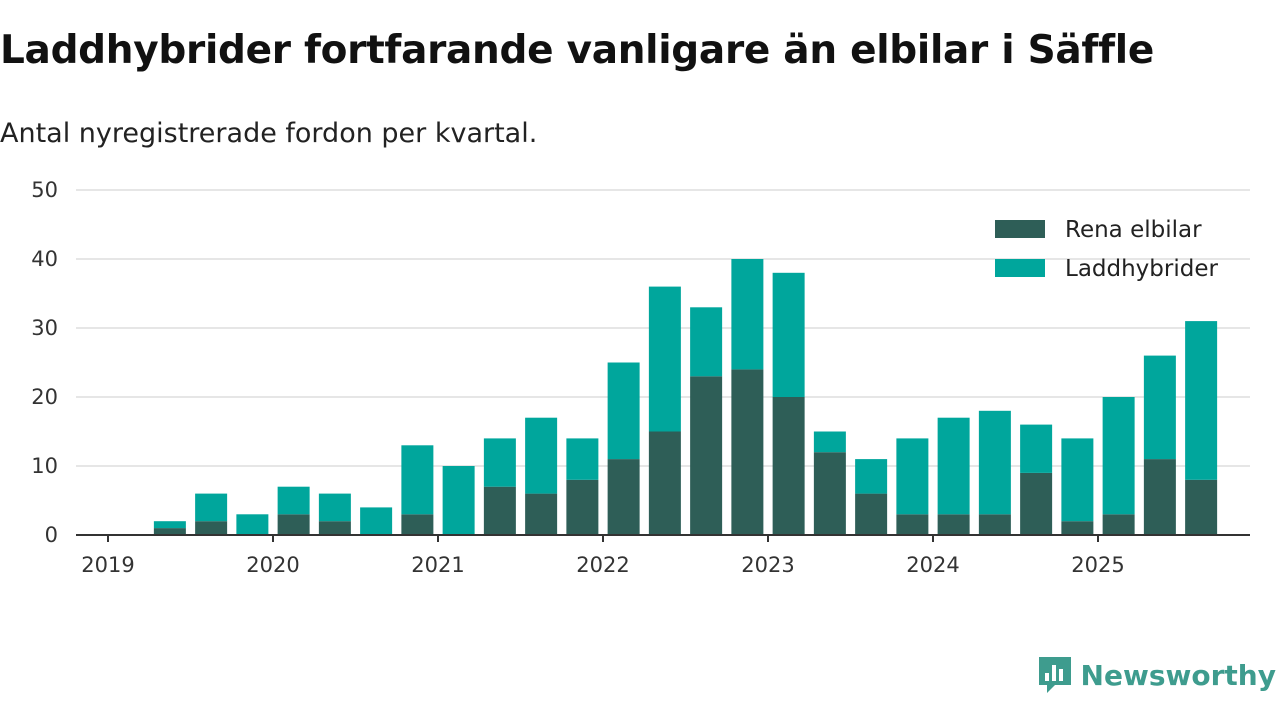 This screenshot has width=1280, height=720. What do you see at coordinates (1133, 230) in the screenshot?
I see `legend-label: Rena elbilar` at bounding box center [1133, 230].